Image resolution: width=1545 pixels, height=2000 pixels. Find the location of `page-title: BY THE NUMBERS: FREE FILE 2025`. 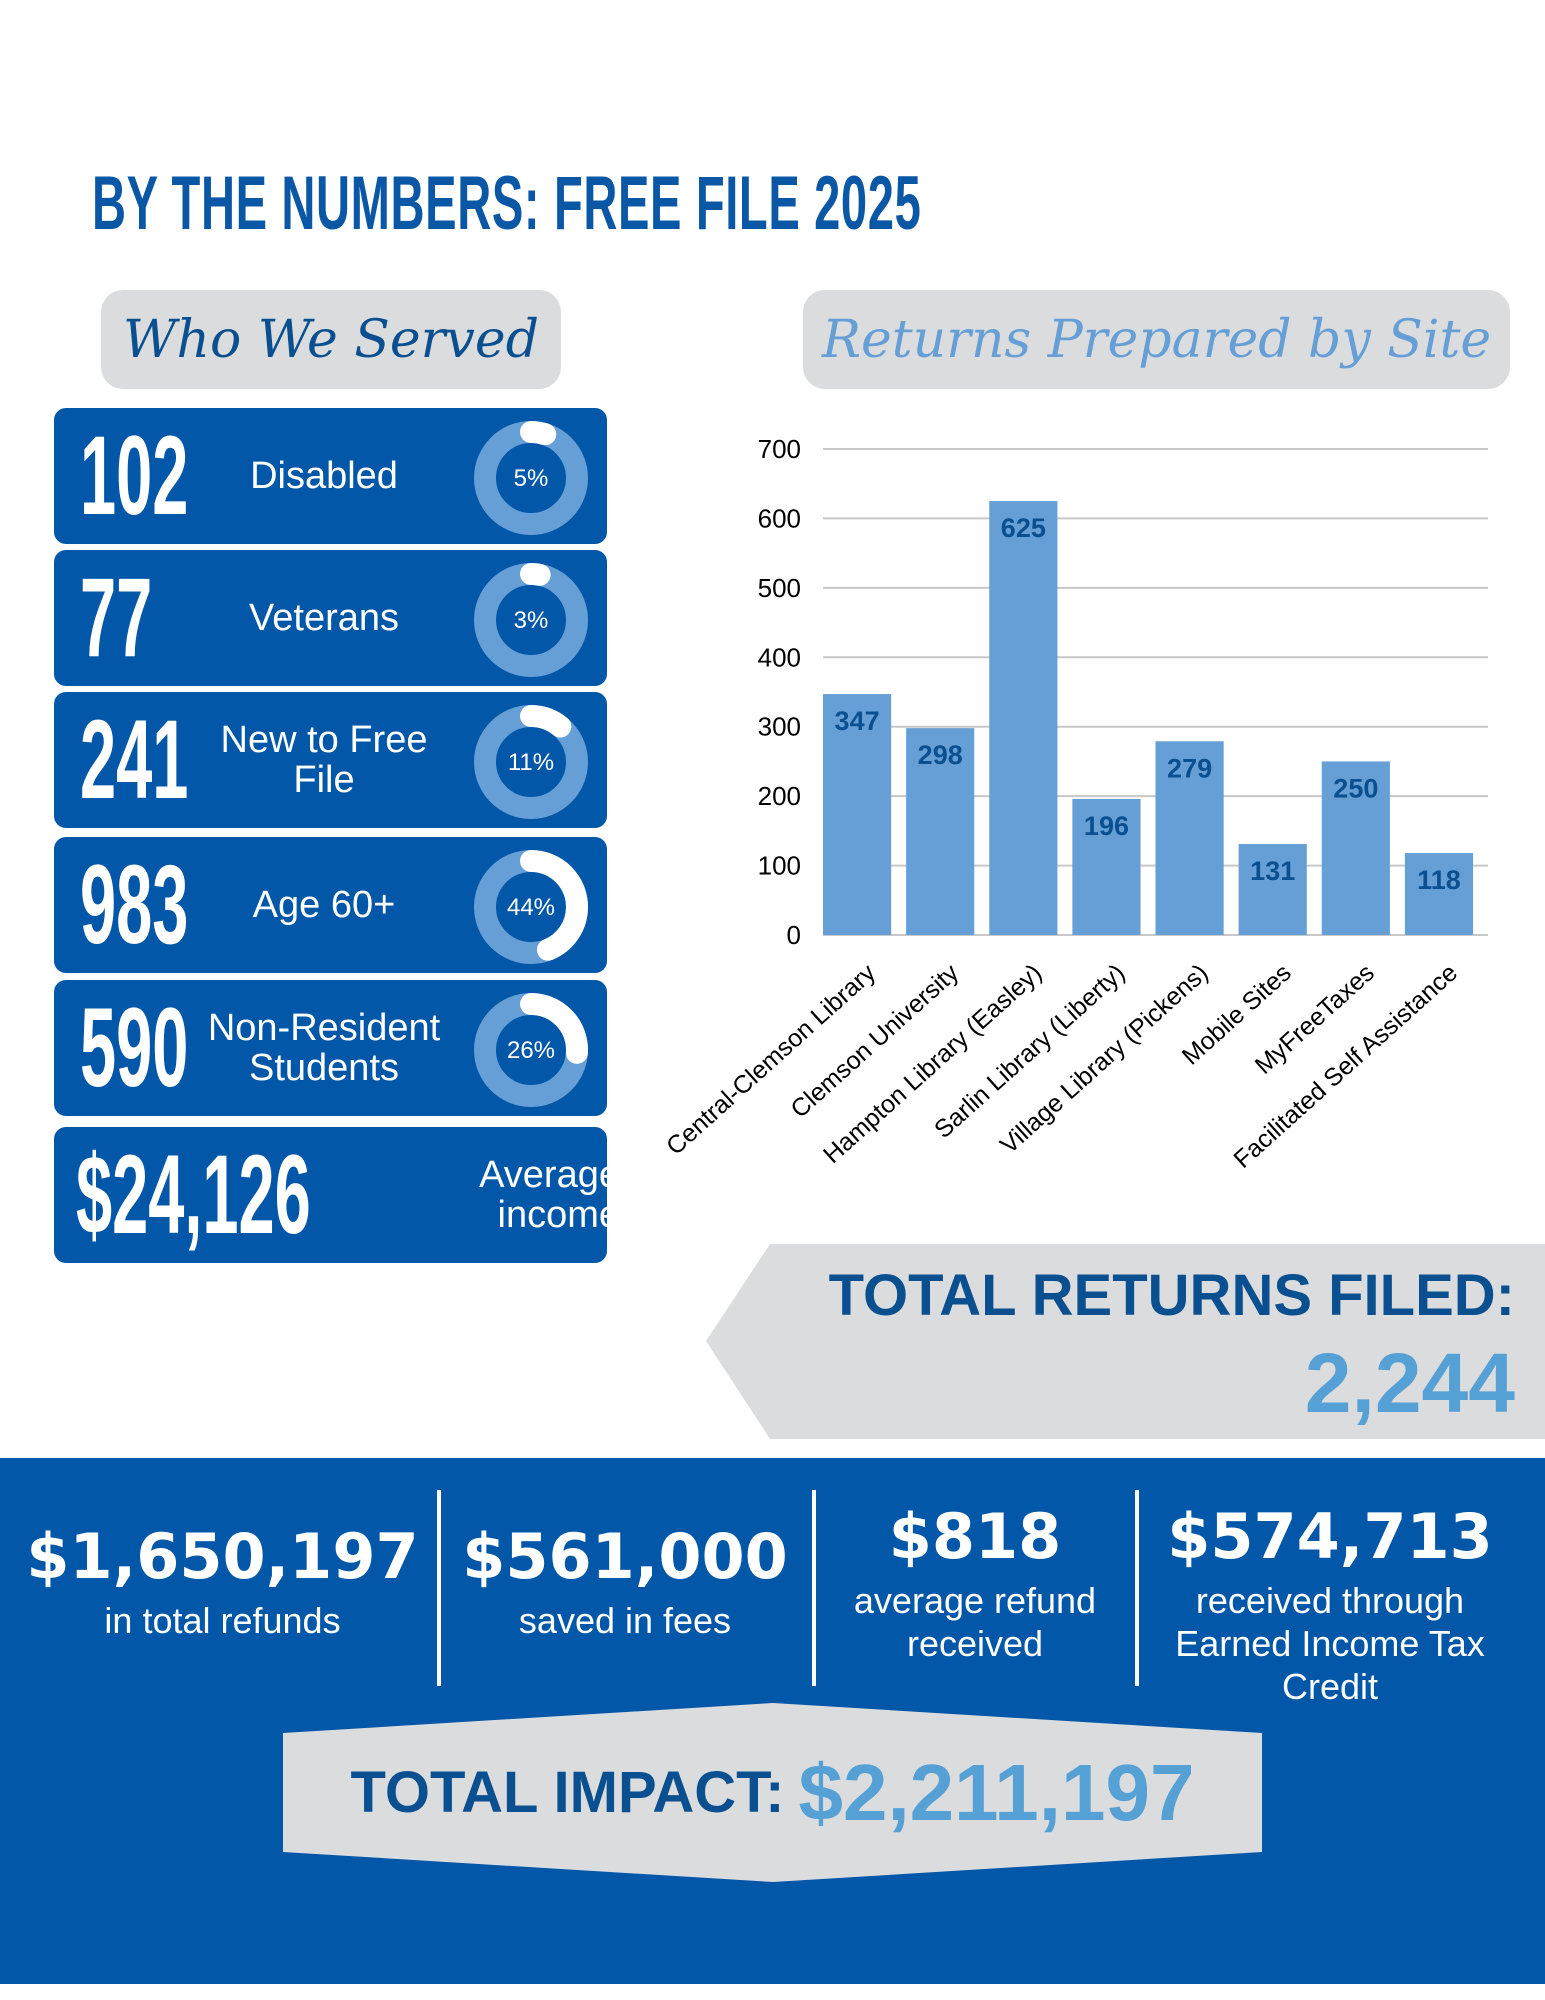

page-title: BY THE NUMBERS: FREE FILE 2025 is located at coordinates (507, 203).